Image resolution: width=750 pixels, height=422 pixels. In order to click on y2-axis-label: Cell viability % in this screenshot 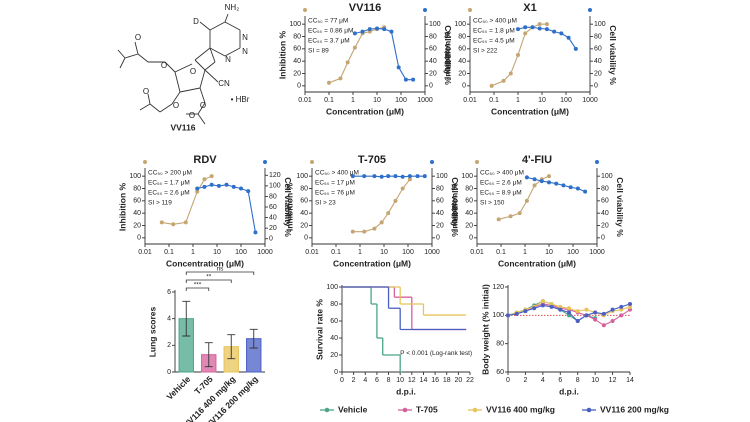, I will do `click(613, 55)`.